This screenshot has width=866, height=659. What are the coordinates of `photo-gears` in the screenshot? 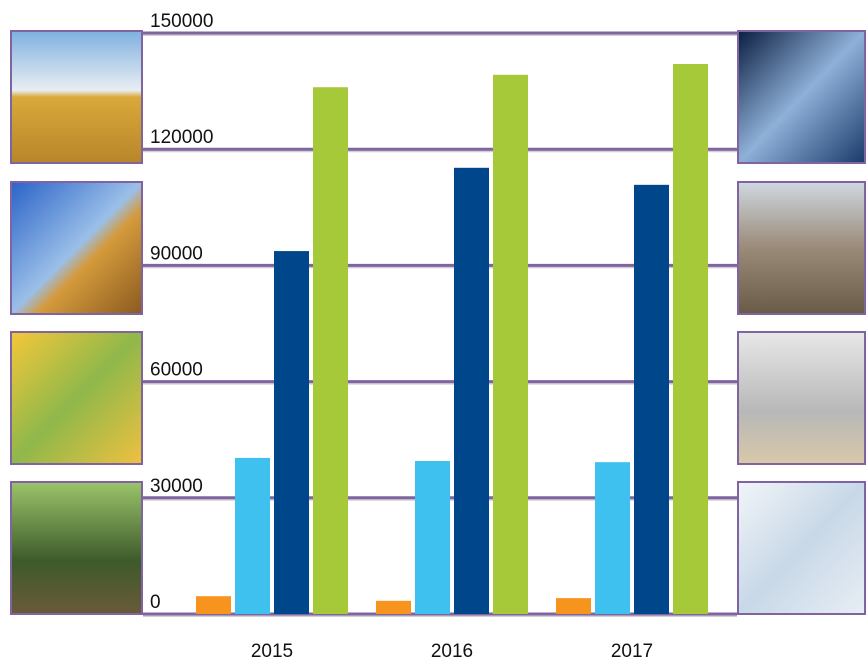 It's located at (801, 97).